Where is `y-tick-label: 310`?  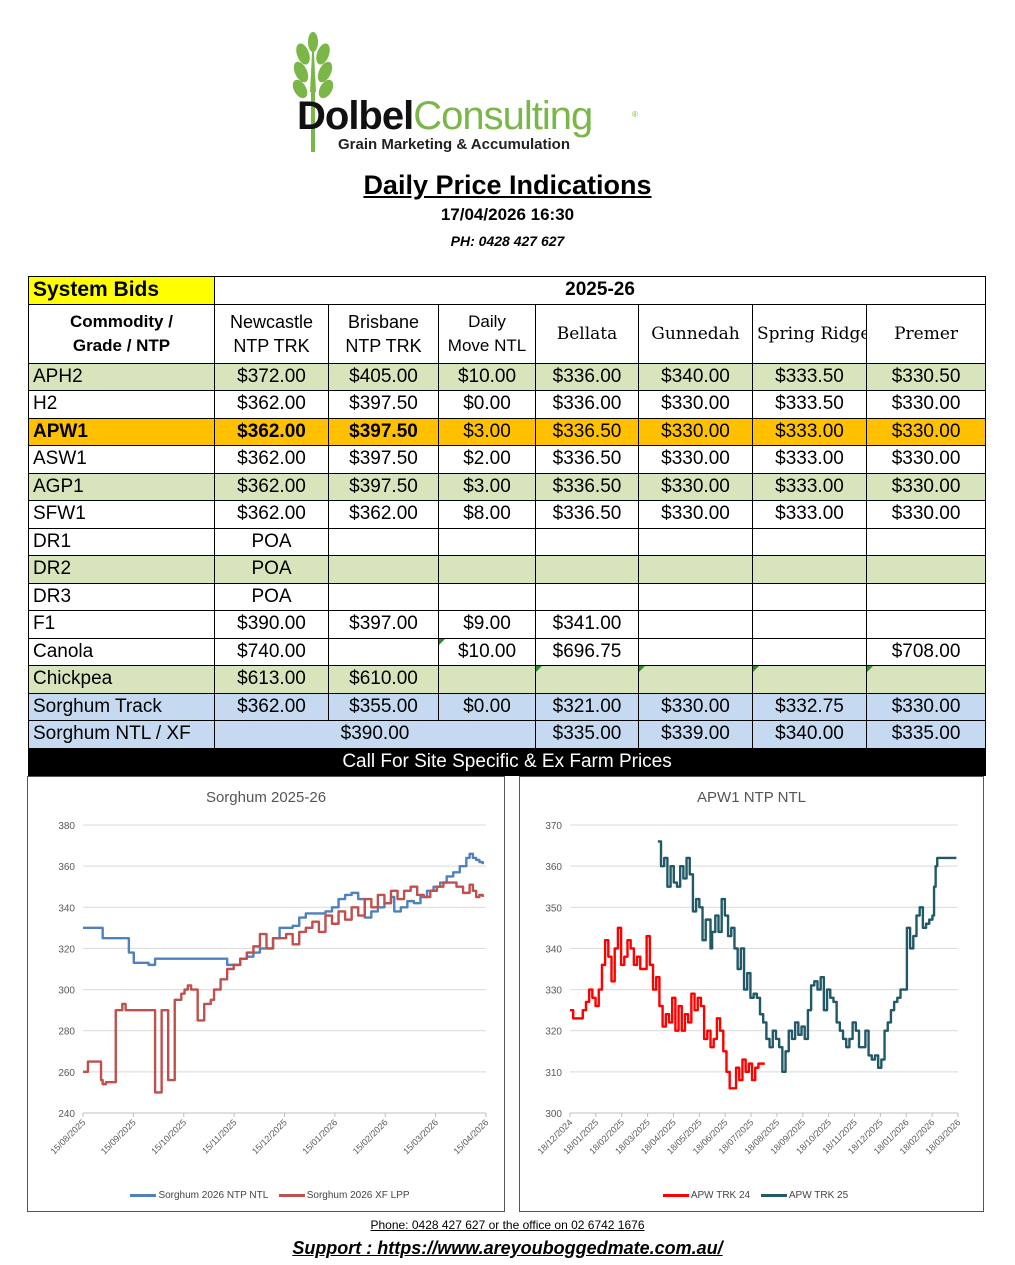 y-tick-label: 310 is located at coordinates (553, 1073).